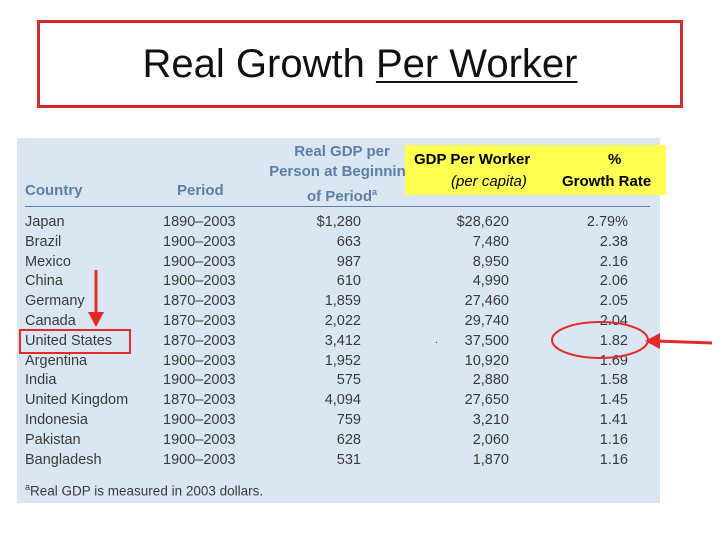 The height and width of the screenshot is (540, 720). What do you see at coordinates (613, 321) in the screenshot?
I see `cell-growth-rate: 2.04` at bounding box center [613, 321].